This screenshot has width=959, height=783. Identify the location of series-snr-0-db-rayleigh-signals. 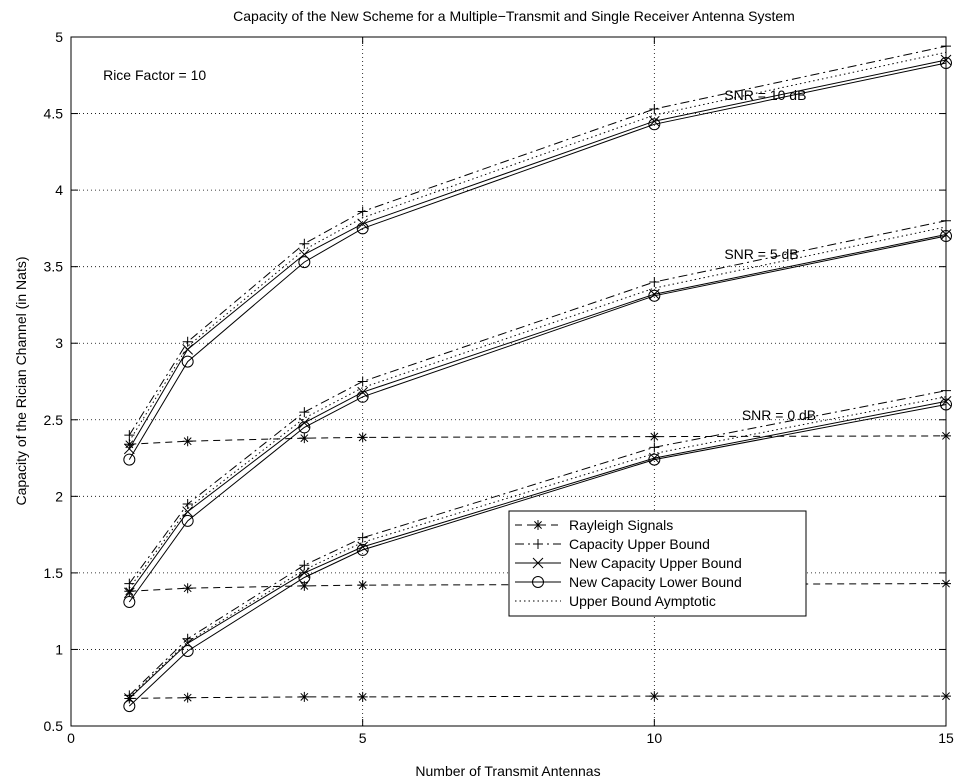
(537, 697).